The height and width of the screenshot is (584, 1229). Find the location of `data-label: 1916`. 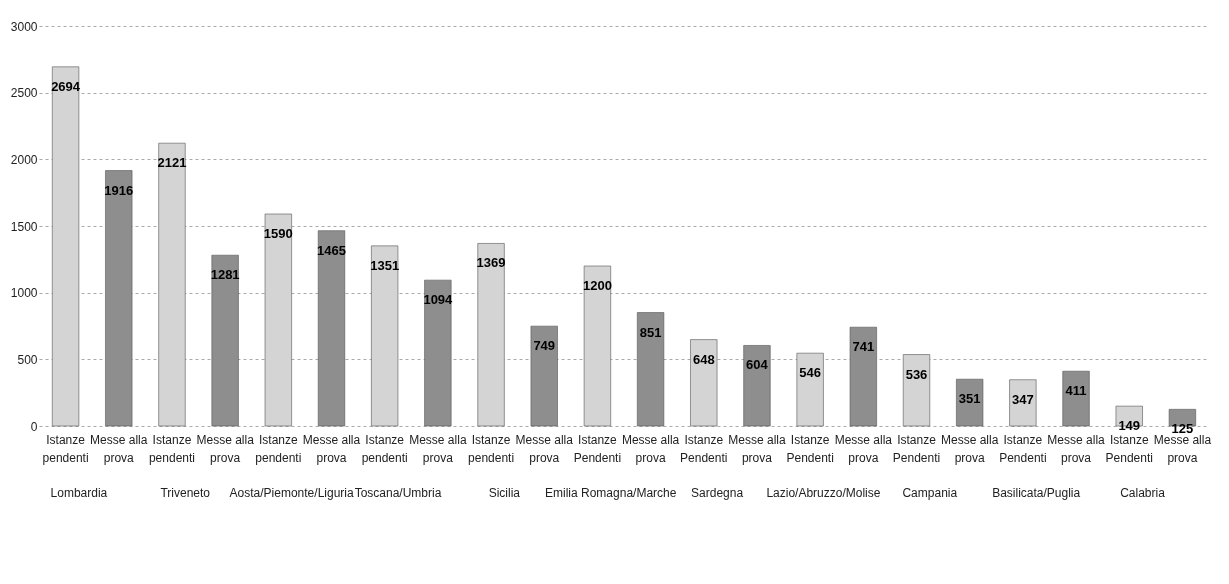

data-label: 1916 is located at coordinates (119, 190).